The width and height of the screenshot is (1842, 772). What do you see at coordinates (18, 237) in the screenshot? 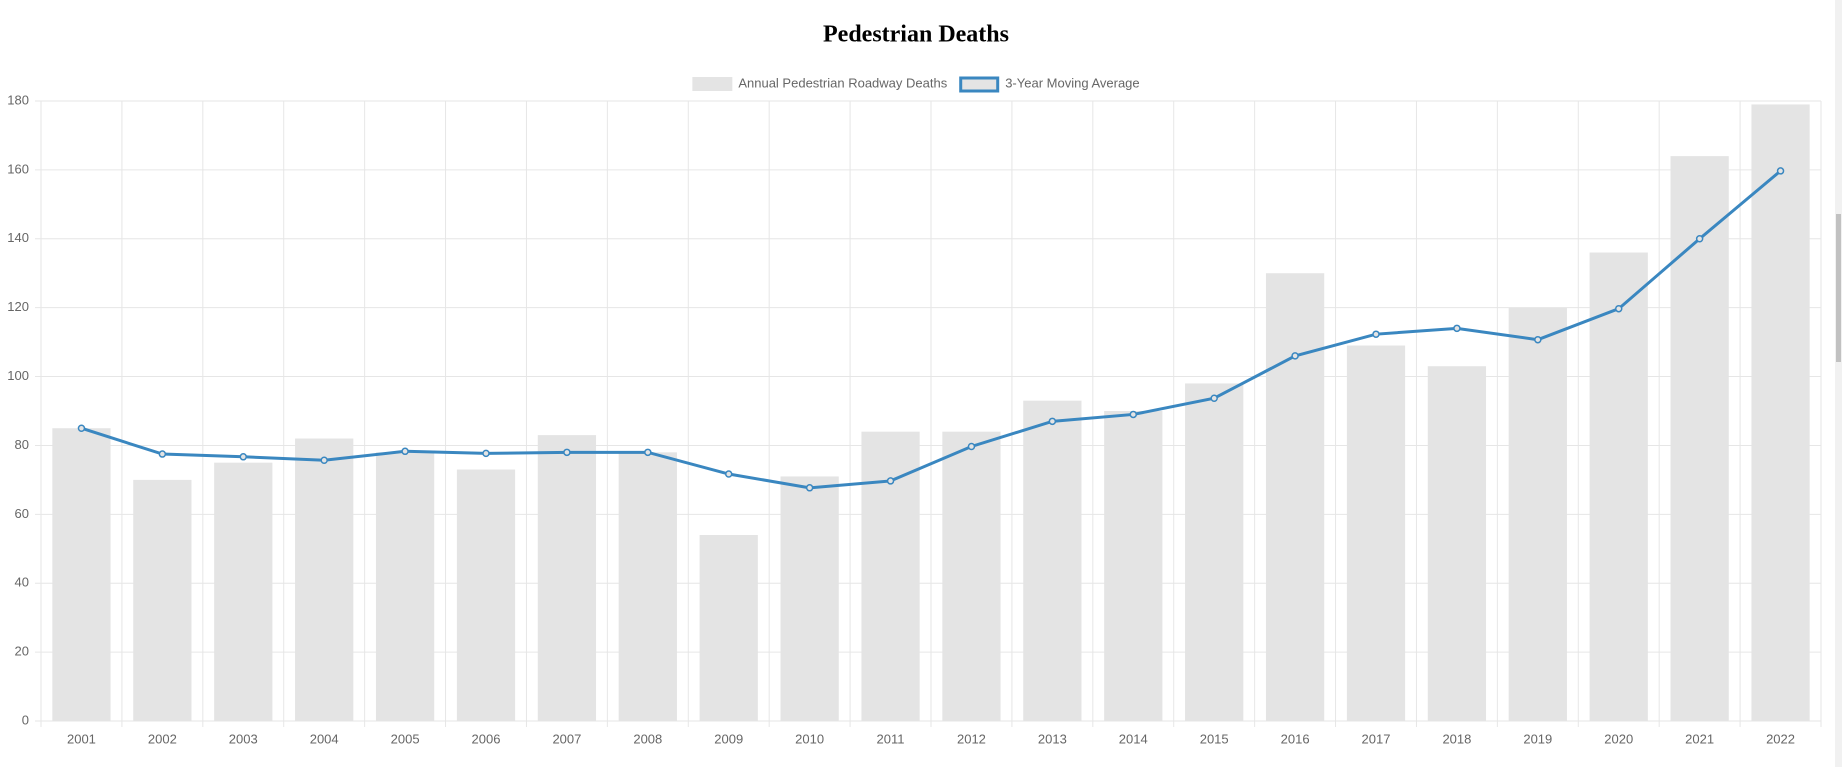
I see `y-tick-label: 140` at bounding box center [18, 237].